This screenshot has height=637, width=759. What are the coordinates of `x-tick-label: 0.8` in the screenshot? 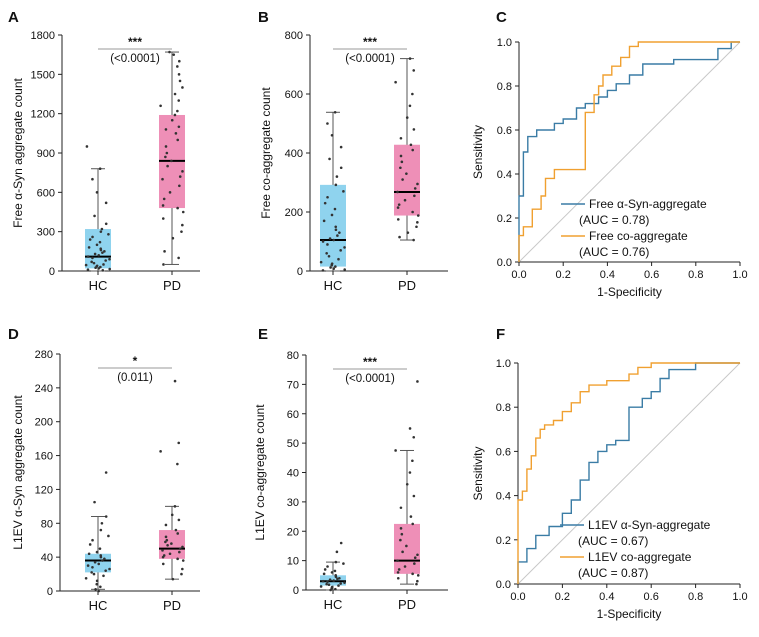 It's located at (695, 275).